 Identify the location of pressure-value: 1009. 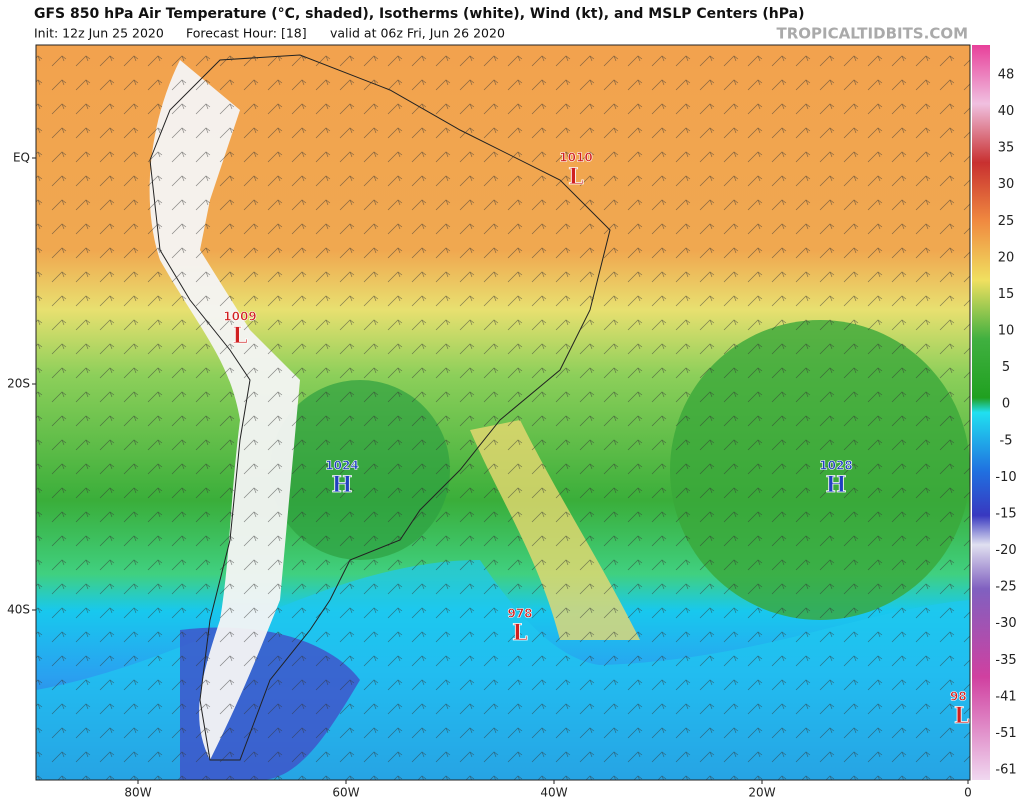
(239, 317).